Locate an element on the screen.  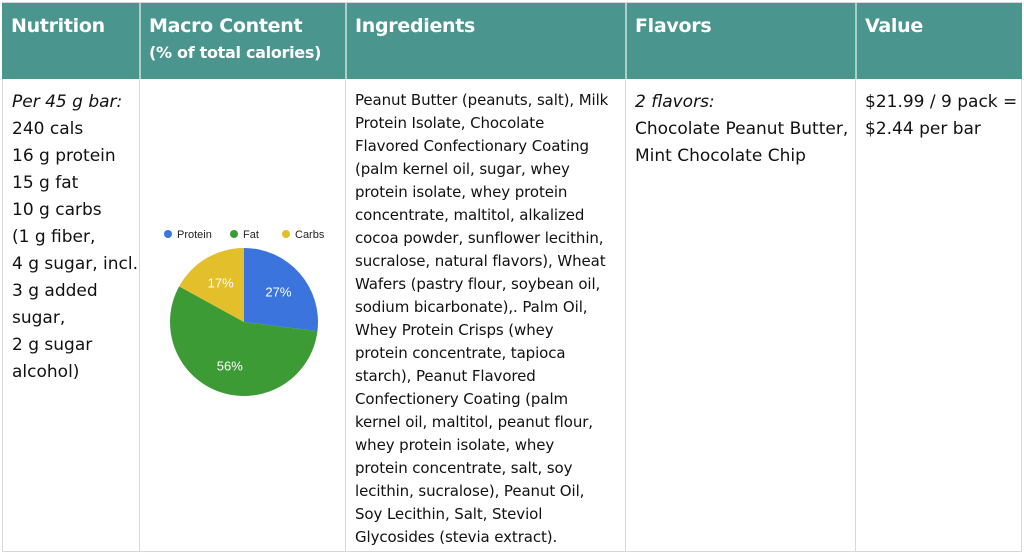
pie-slice-carbs is located at coordinates (211, 285).